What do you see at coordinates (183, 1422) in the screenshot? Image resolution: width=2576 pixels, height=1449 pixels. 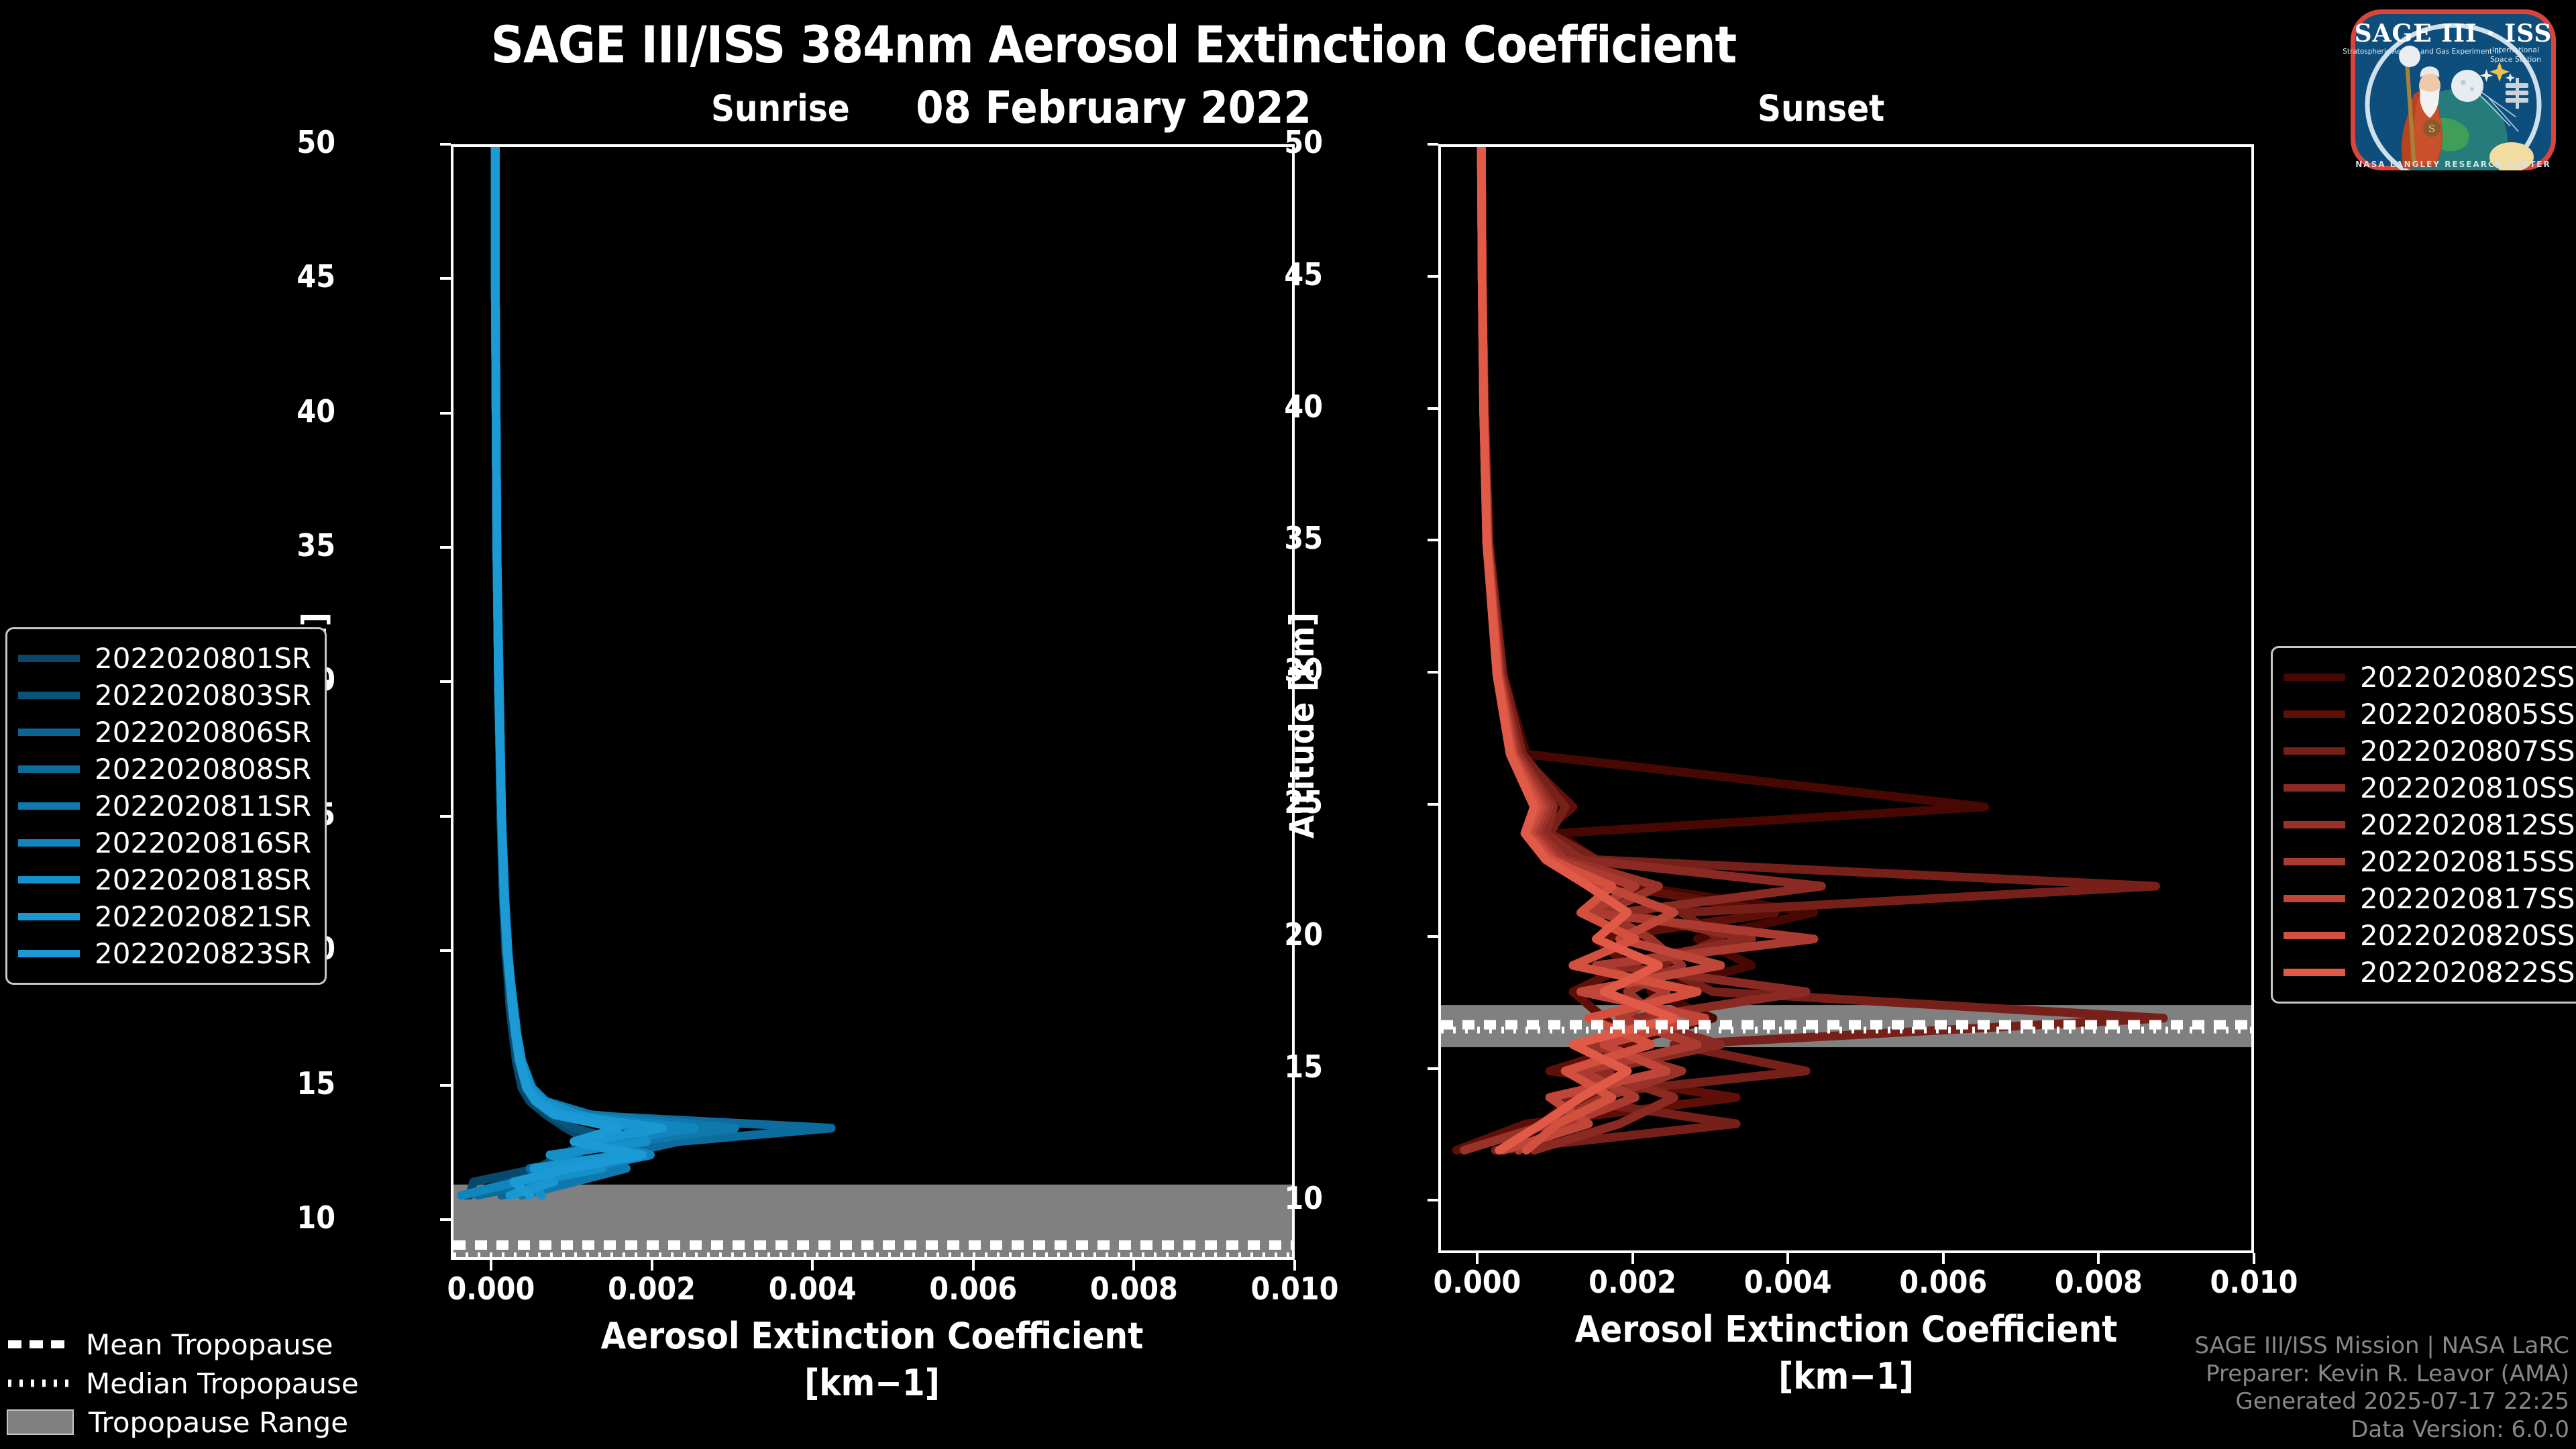 I see `tropopause-legend-item: Tropopause Range` at bounding box center [183, 1422].